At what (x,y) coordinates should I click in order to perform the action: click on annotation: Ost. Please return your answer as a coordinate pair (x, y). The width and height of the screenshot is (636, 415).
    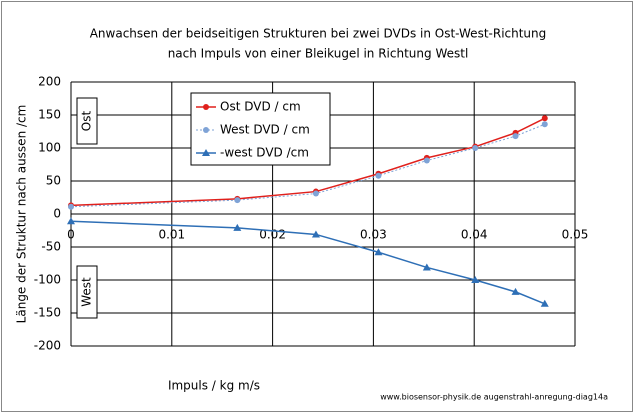
    Looking at the image, I should click on (87, 121).